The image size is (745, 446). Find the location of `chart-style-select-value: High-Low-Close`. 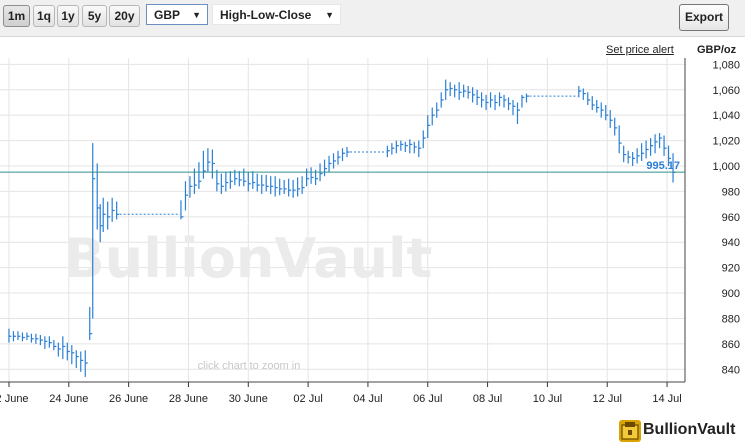

chart-style-select-value: High-Low-Close is located at coordinates (266, 15).